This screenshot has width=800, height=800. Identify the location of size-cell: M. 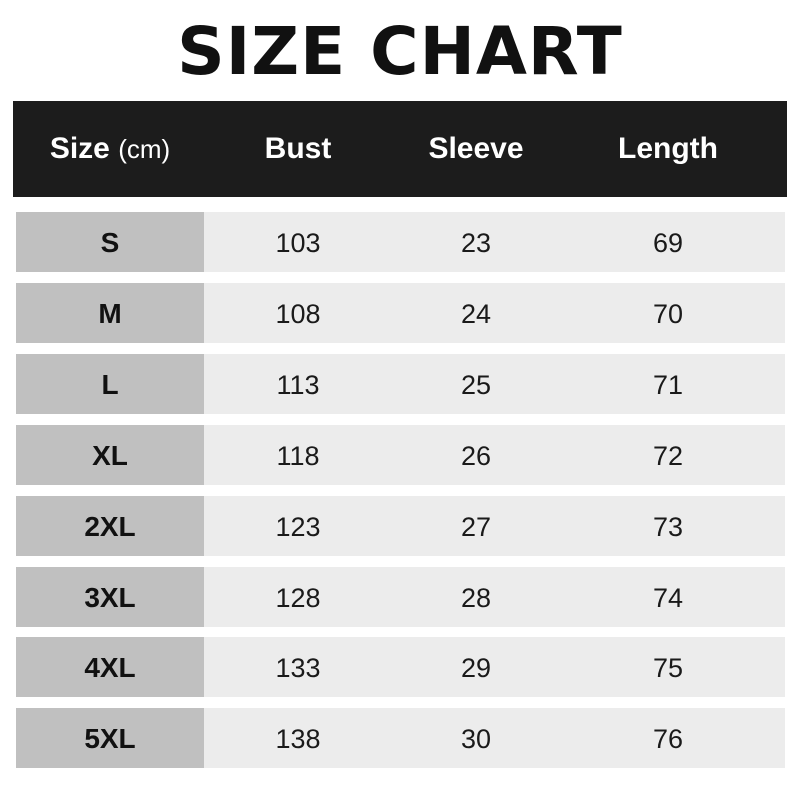
(110, 313).